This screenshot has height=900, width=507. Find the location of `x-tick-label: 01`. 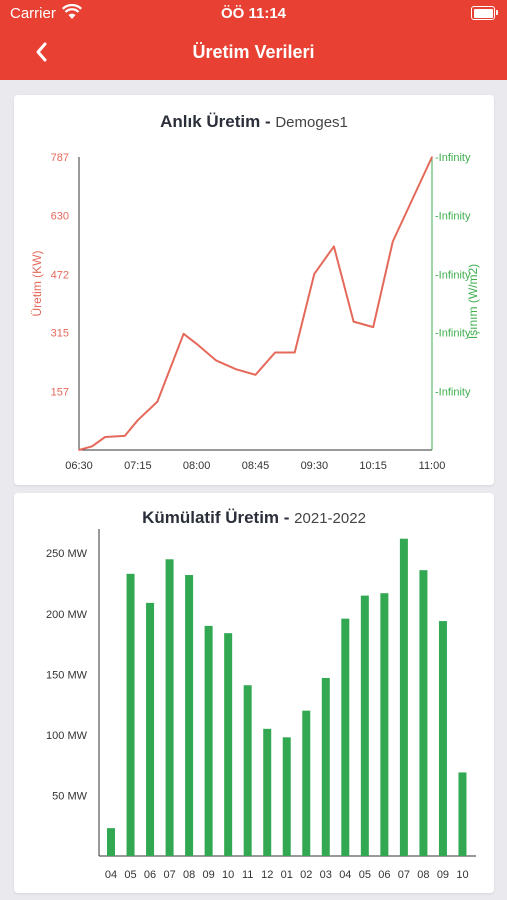

x-tick-label: 01 is located at coordinates (287, 875).